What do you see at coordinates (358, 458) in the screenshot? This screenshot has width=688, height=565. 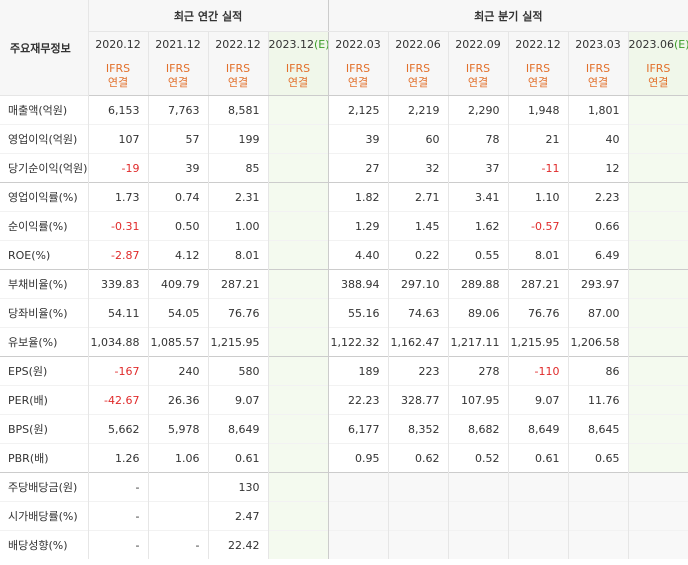 I see `value-cell: 0.95` at bounding box center [358, 458].